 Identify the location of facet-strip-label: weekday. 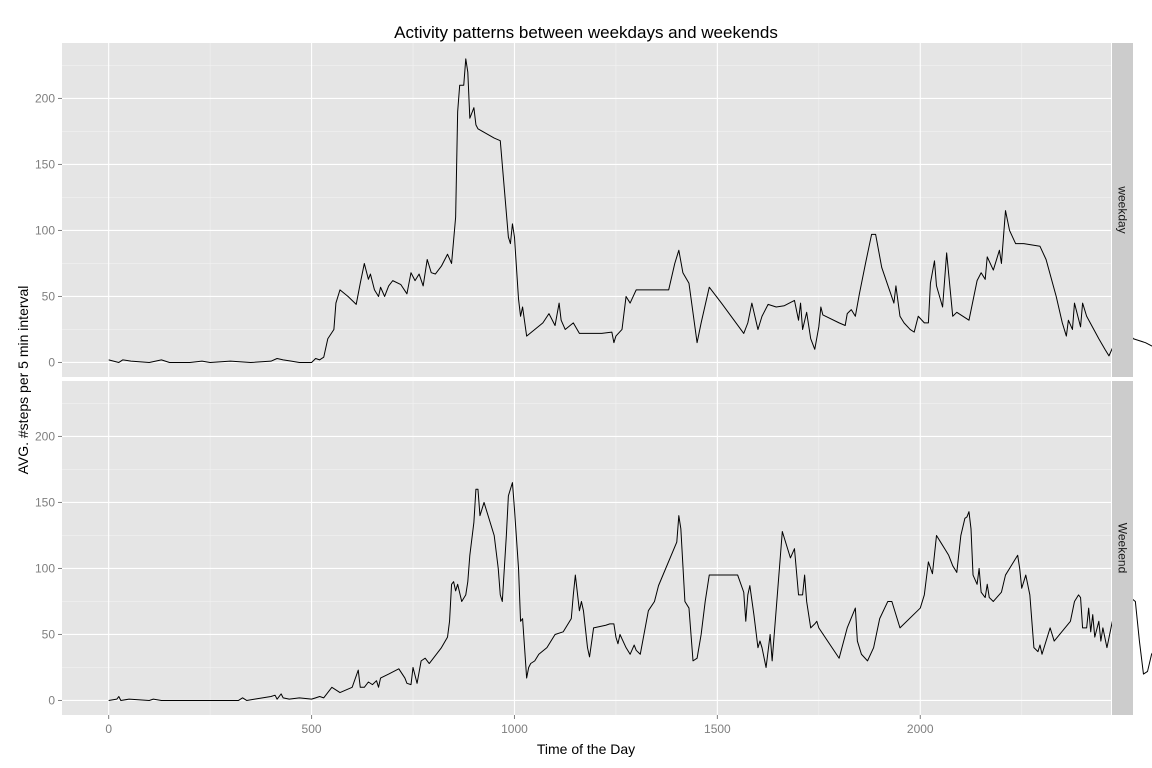
(1123, 209).